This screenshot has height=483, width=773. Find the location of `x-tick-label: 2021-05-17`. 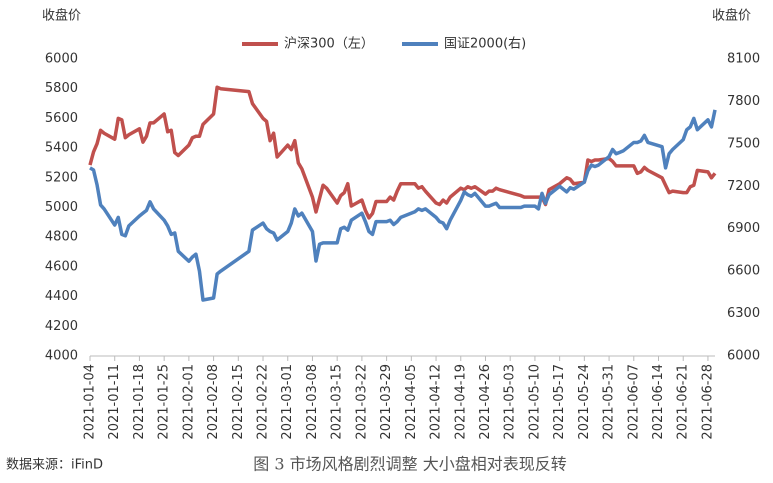

x-tick-label: 2021-05-17 is located at coordinates (559, 402).